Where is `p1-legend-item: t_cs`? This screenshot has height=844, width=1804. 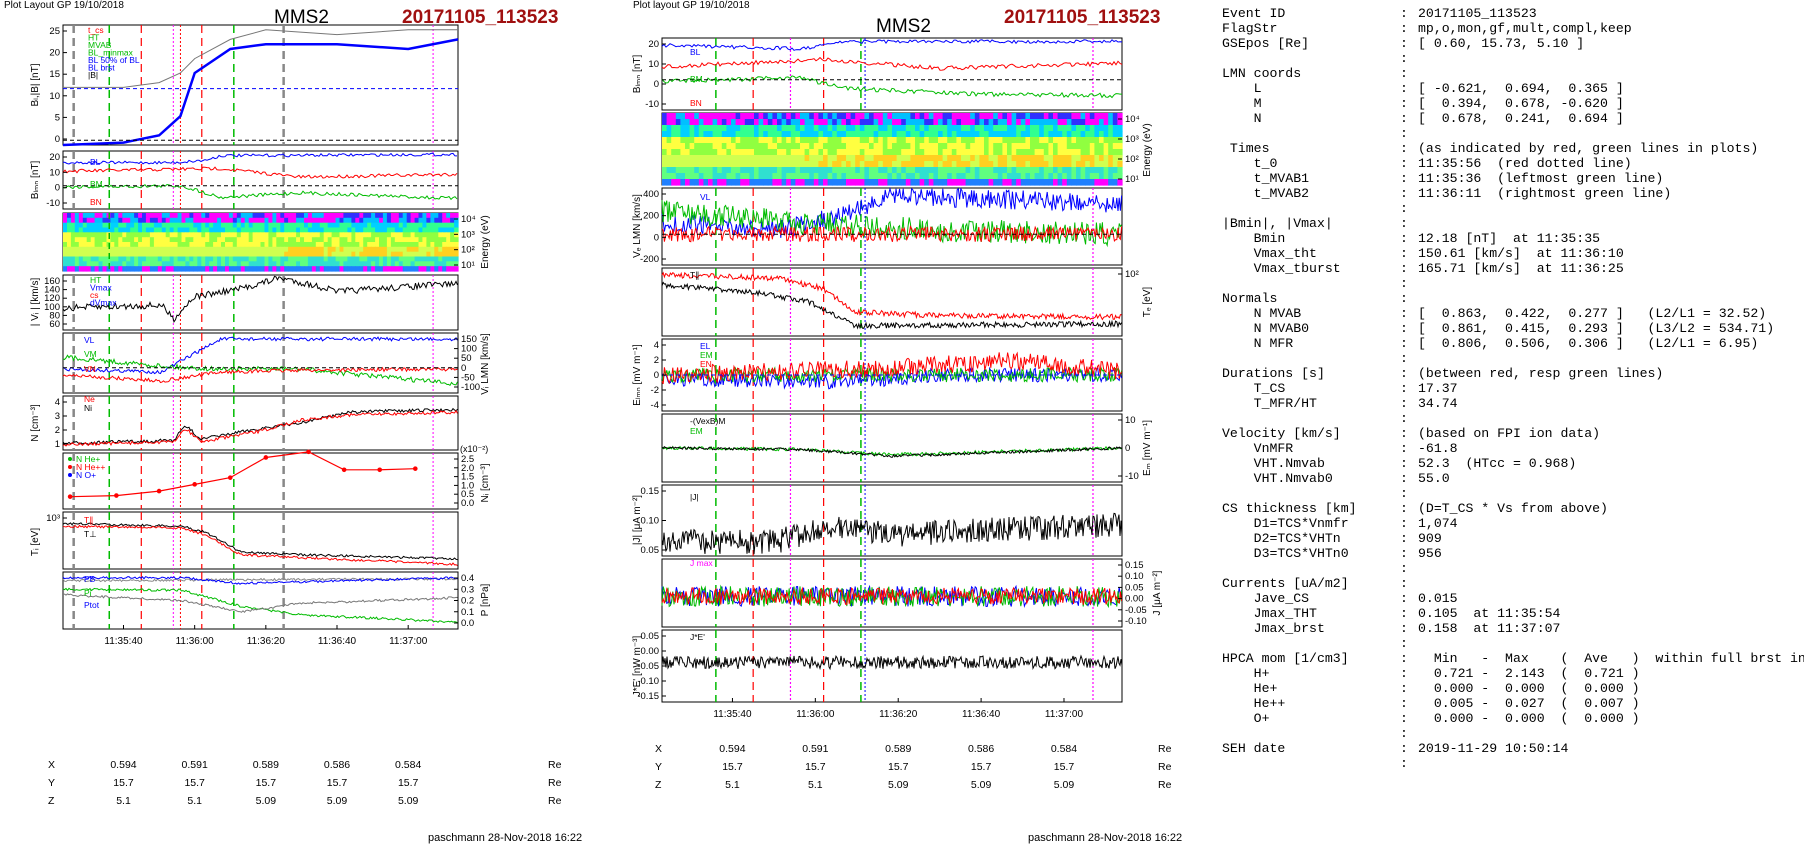 p1-legend-item: t_cs is located at coordinates (96, 30).